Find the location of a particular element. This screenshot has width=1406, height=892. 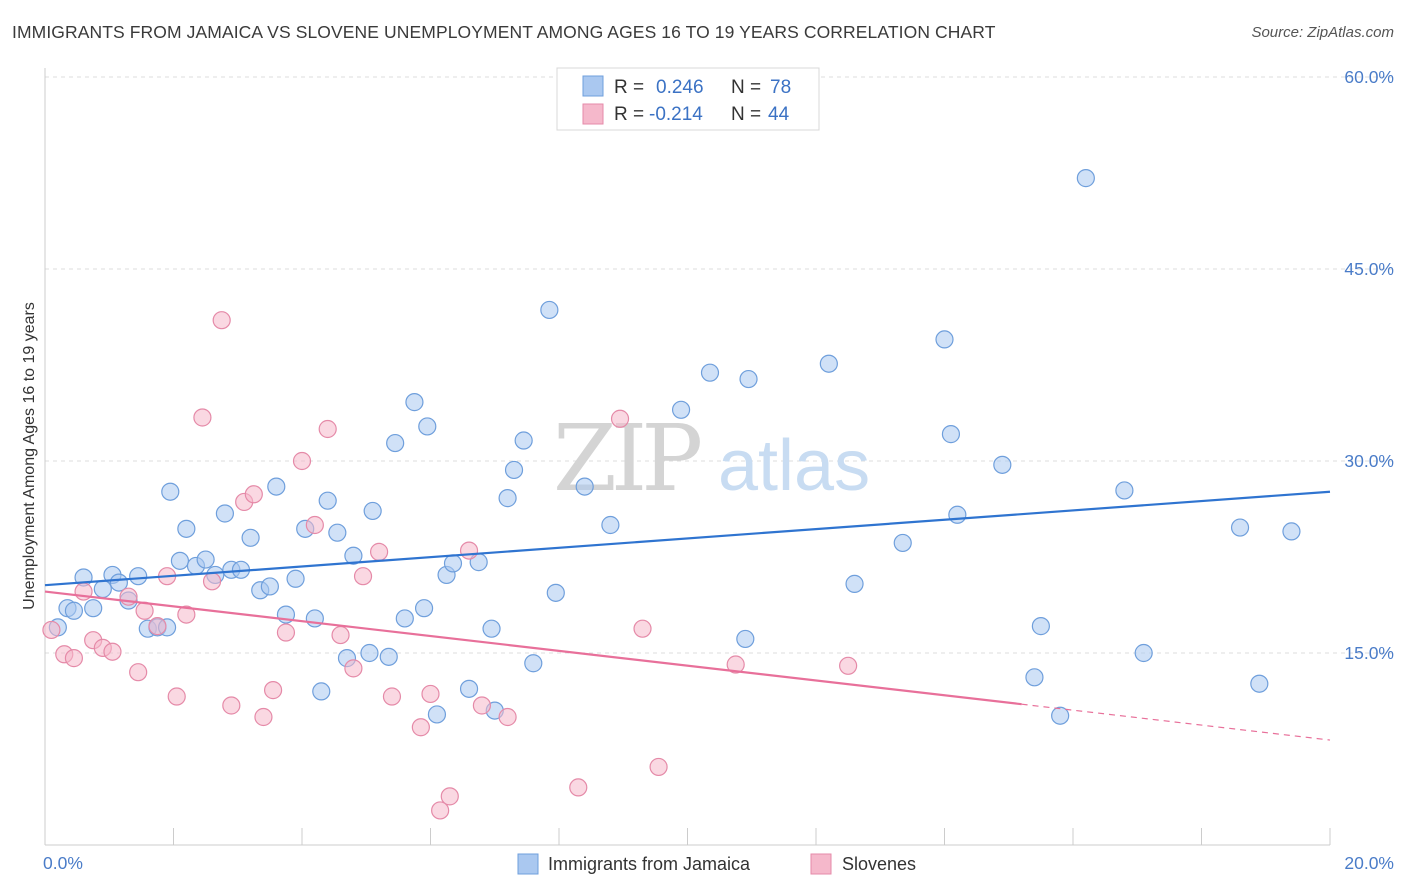

y-tick-label-15: 15.0% is located at coordinates (1369, 653).